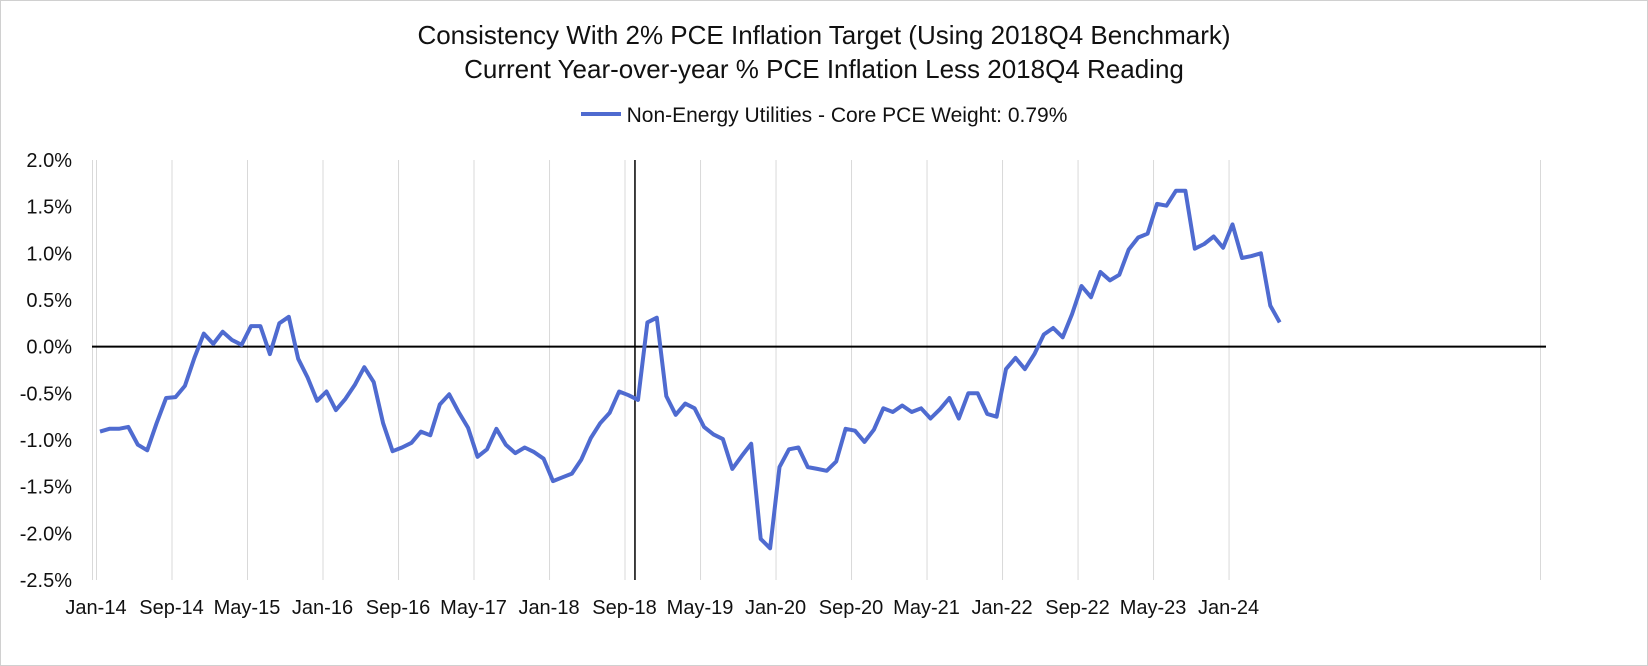 The height and width of the screenshot is (666, 1648). What do you see at coordinates (775, 608) in the screenshot?
I see `x-tick-label-9: Jan-20` at bounding box center [775, 608].